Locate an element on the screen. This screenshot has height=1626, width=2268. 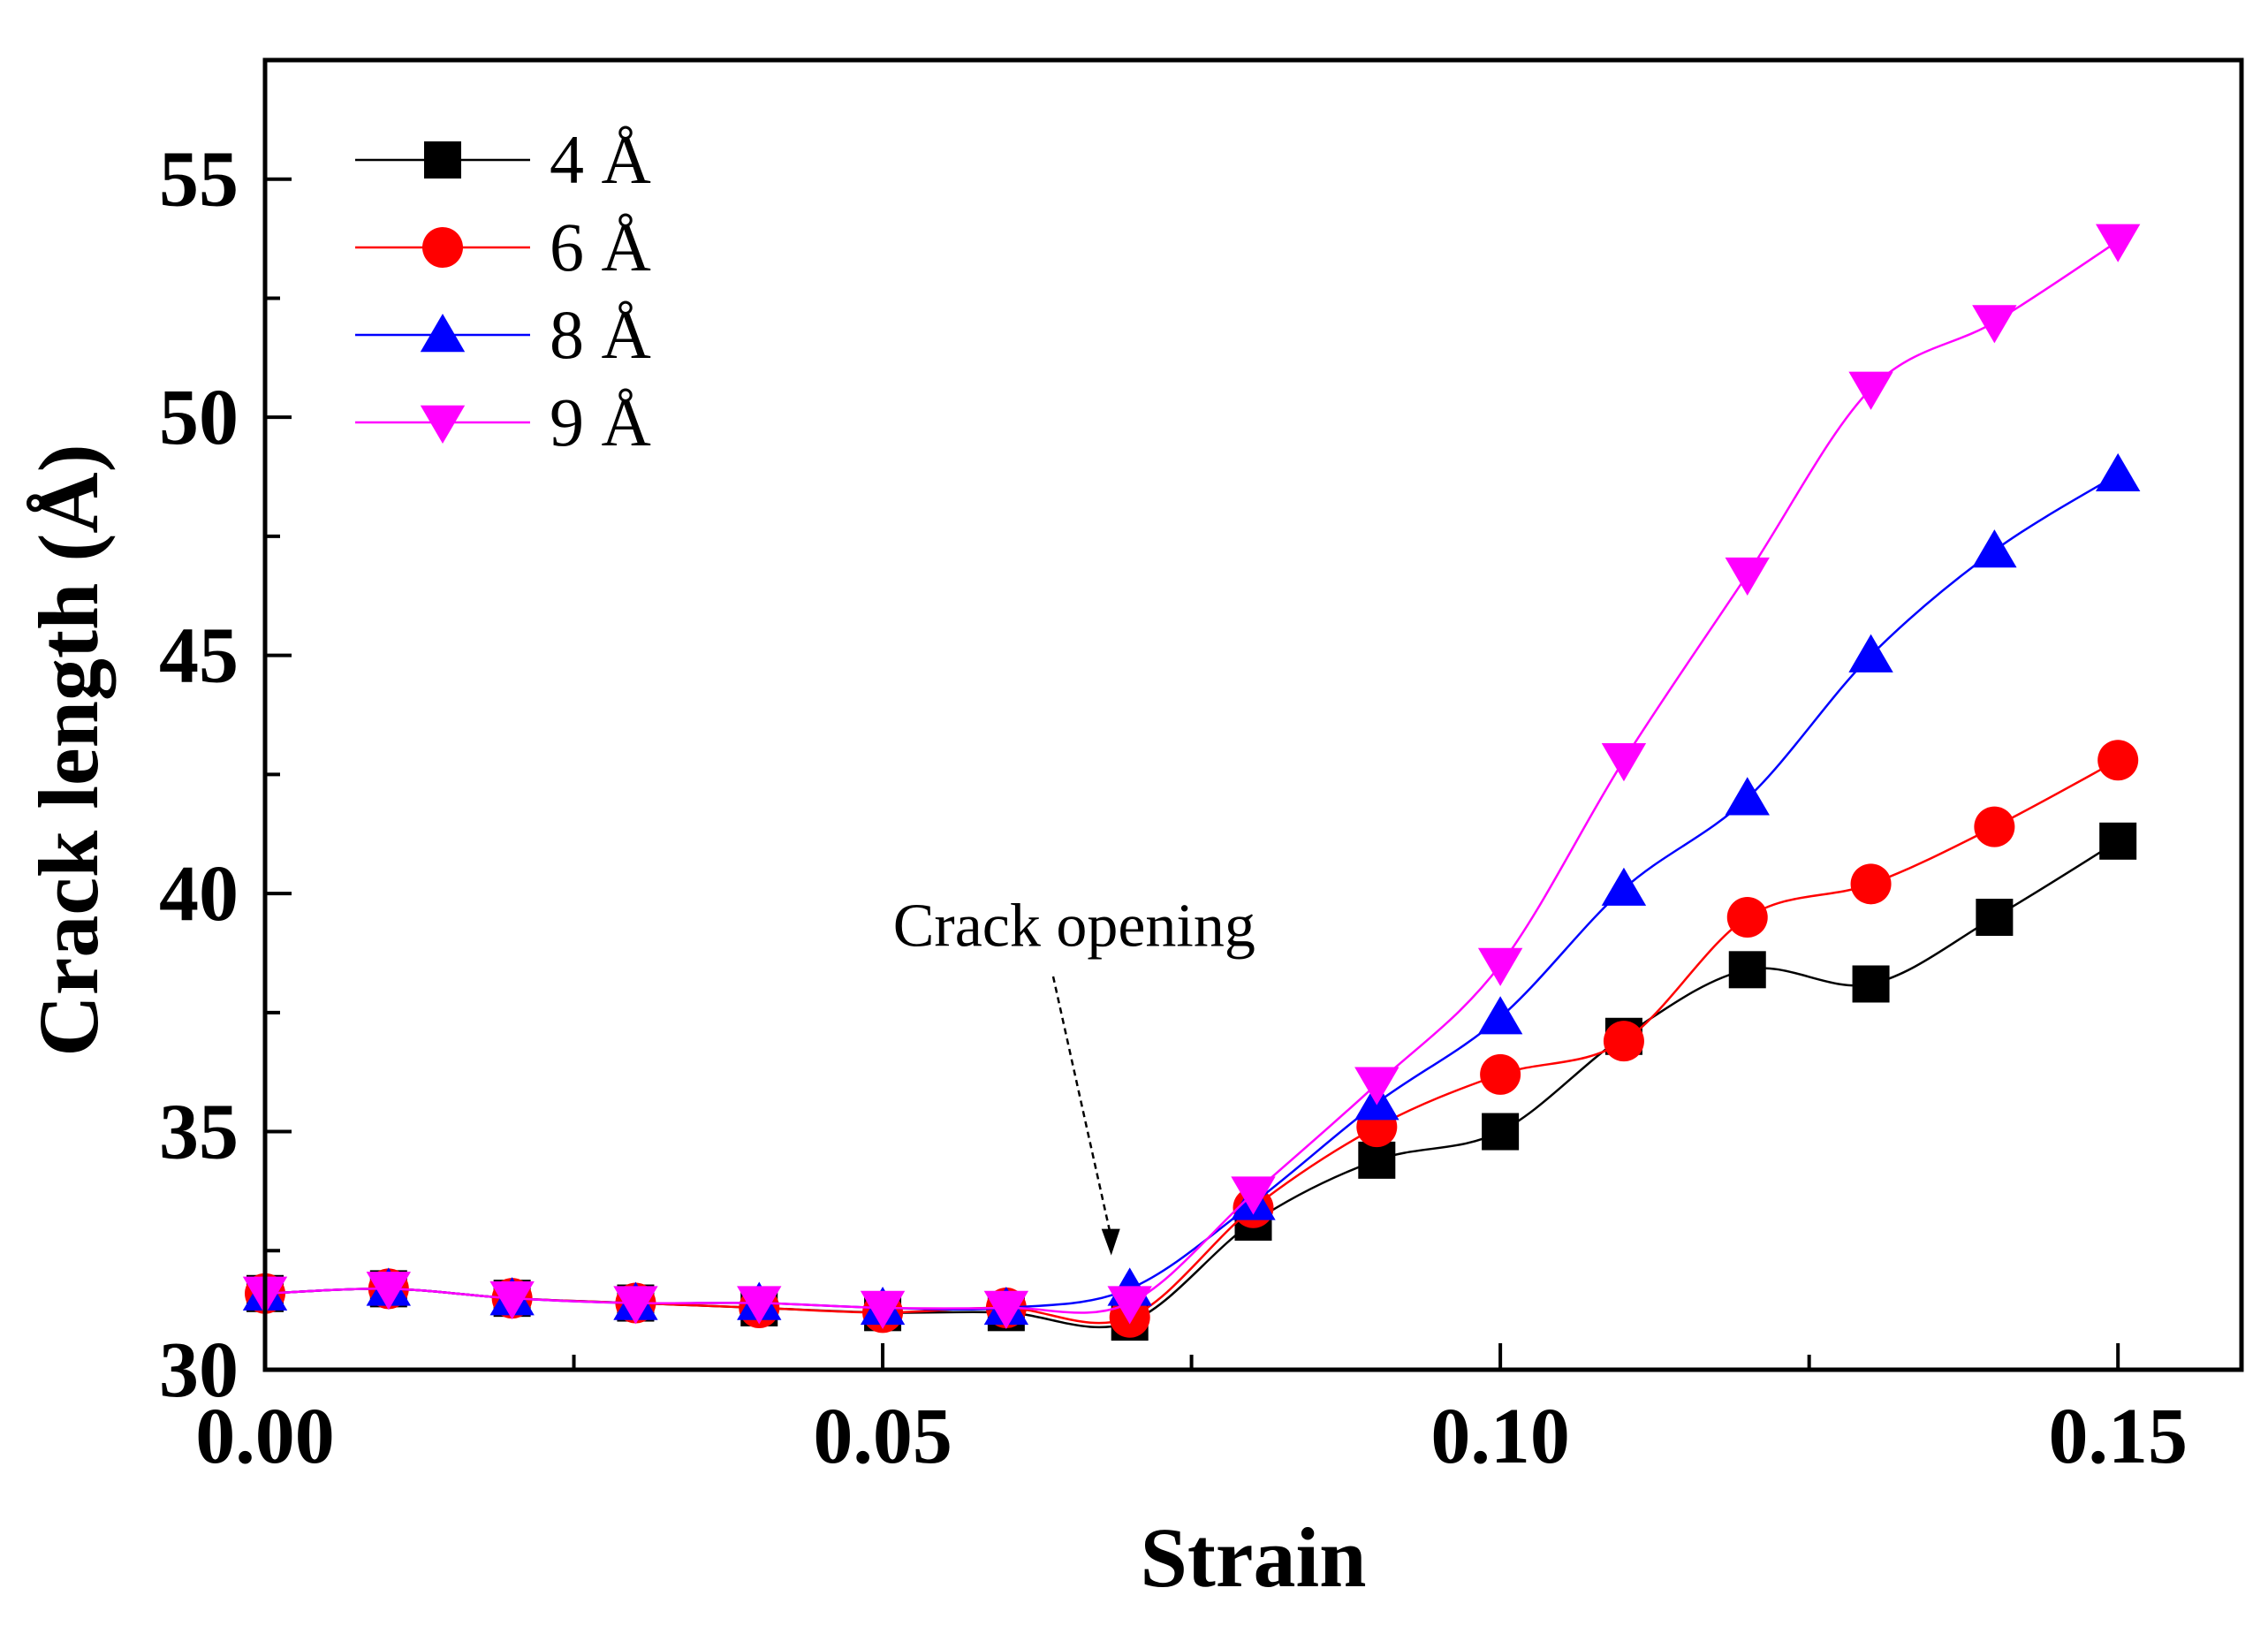
legend-label: 9 Å is located at coordinates (600, 422).